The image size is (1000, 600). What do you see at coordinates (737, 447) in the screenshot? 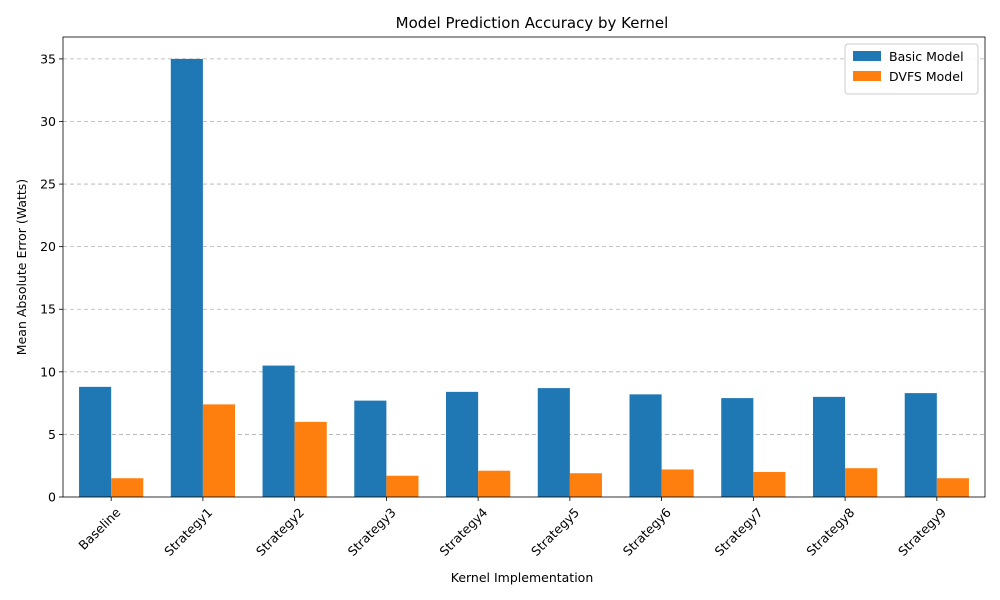
I see `bar-basic-model-strategy7` at bounding box center [737, 447].